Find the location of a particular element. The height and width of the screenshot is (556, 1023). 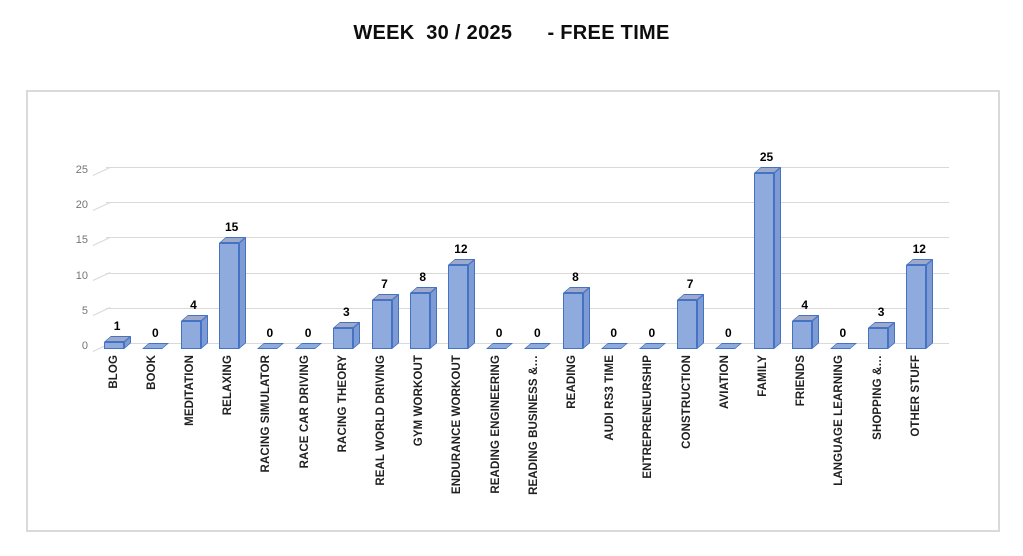

y-axis-tick-label: 15 is located at coordinates (81, 240).